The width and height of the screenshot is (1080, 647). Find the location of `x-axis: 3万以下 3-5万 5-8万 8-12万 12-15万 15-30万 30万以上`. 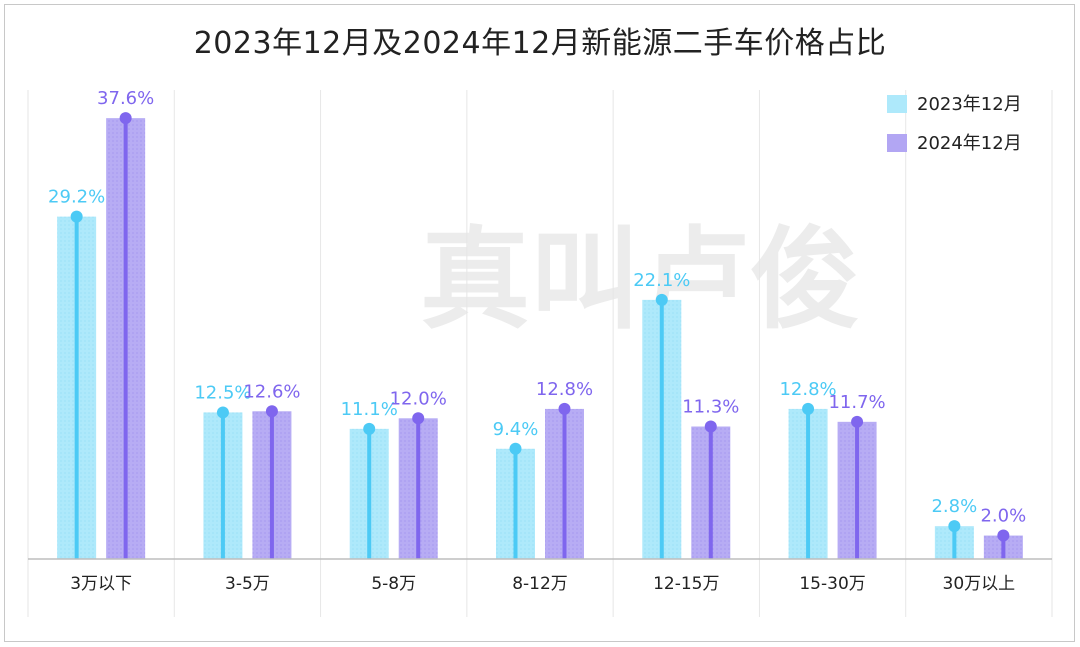

x-axis: 3万以下 3-5万 5-8万 8-12万 12-15万 15-30万 30万以上 is located at coordinates (540, 576).